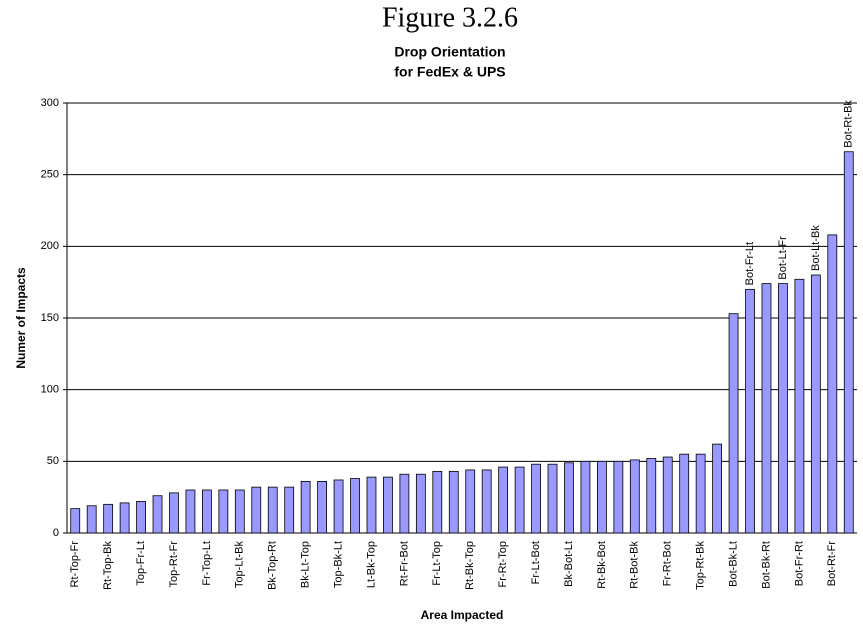 Image resolution: width=863 pixels, height=635 pixels. Describe the element at coordinates (75, 564) in the screenshot. I see `x-tick-label: Rt-Top-Fr` at that location.